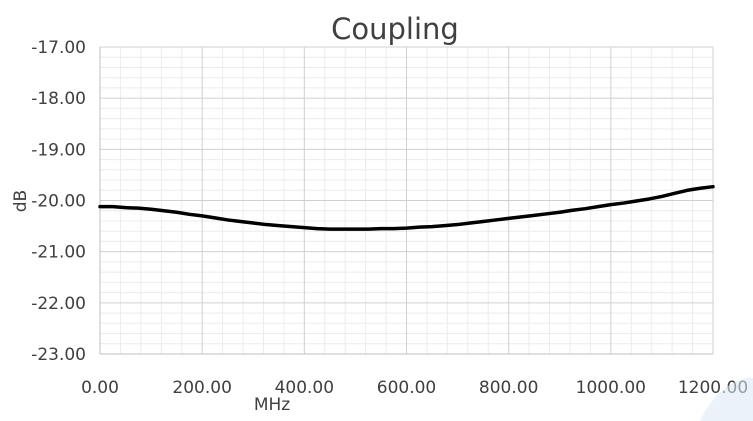  What do you see at coordinates (304, 388) in the screenshot?
I see `x-tick-label: 400.00` at bounding box center [304, 388].